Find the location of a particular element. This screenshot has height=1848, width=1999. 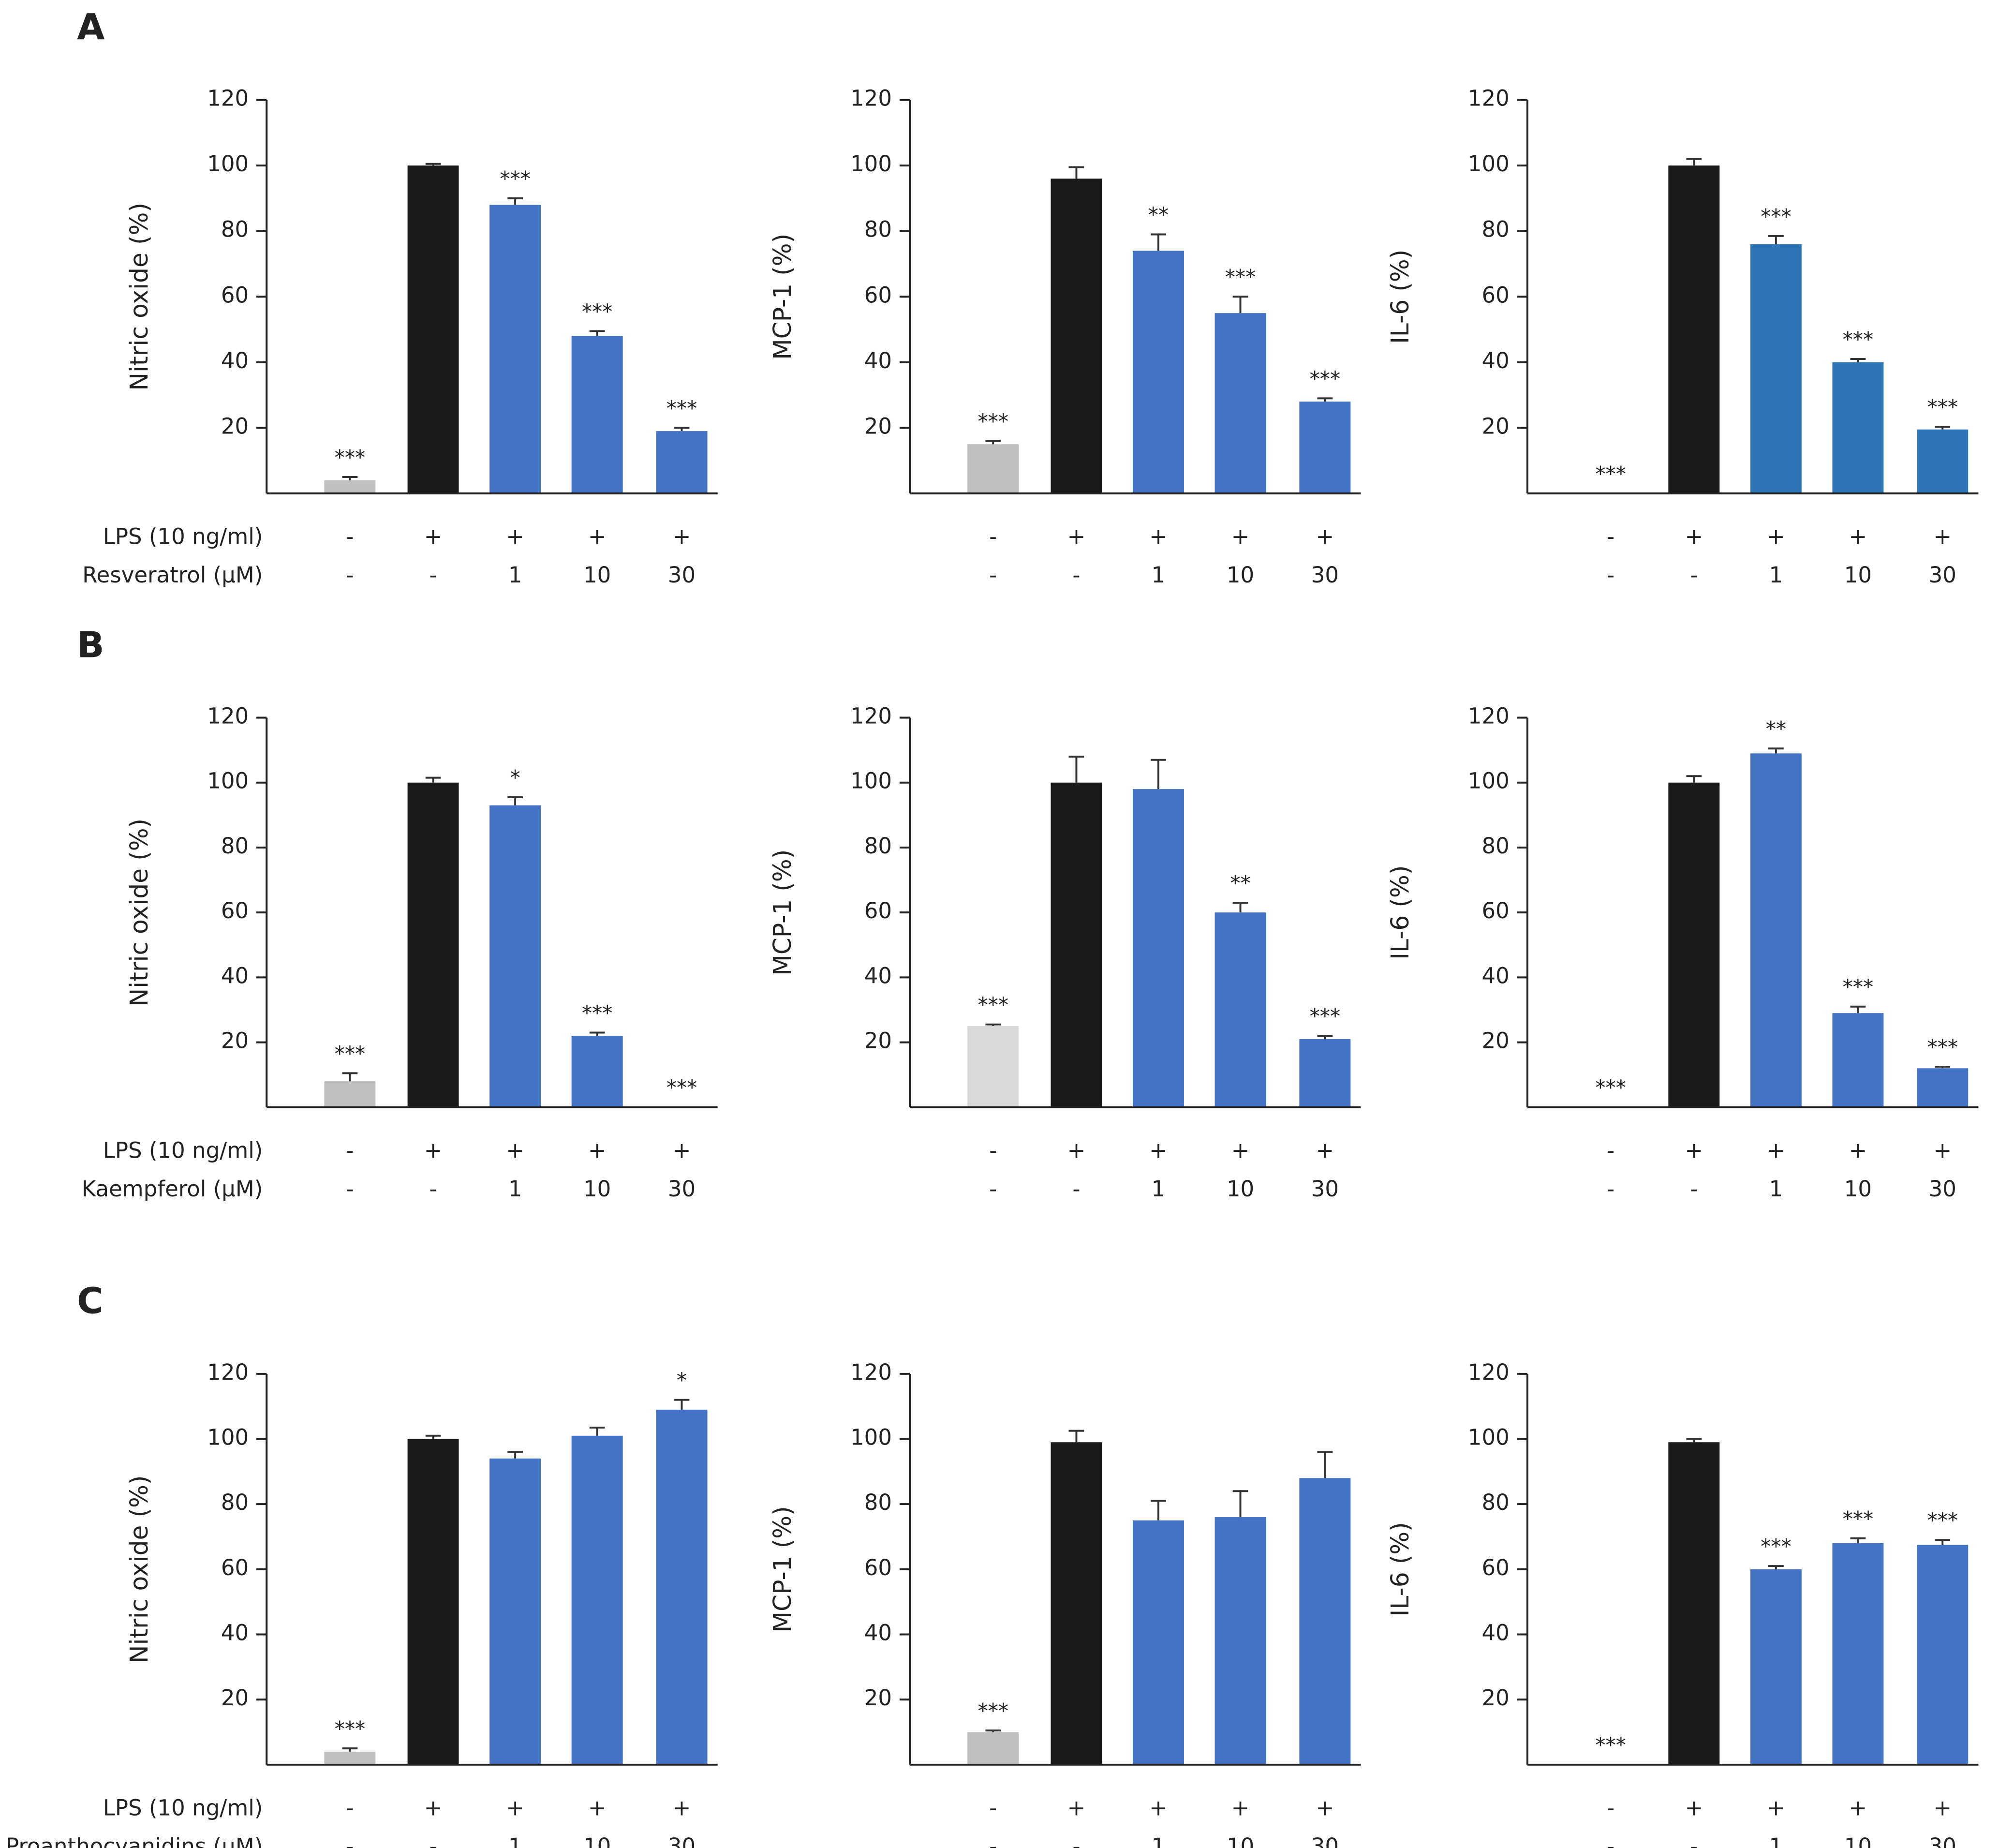

treatment-label: 10 is located at coordinates (597, 1189).